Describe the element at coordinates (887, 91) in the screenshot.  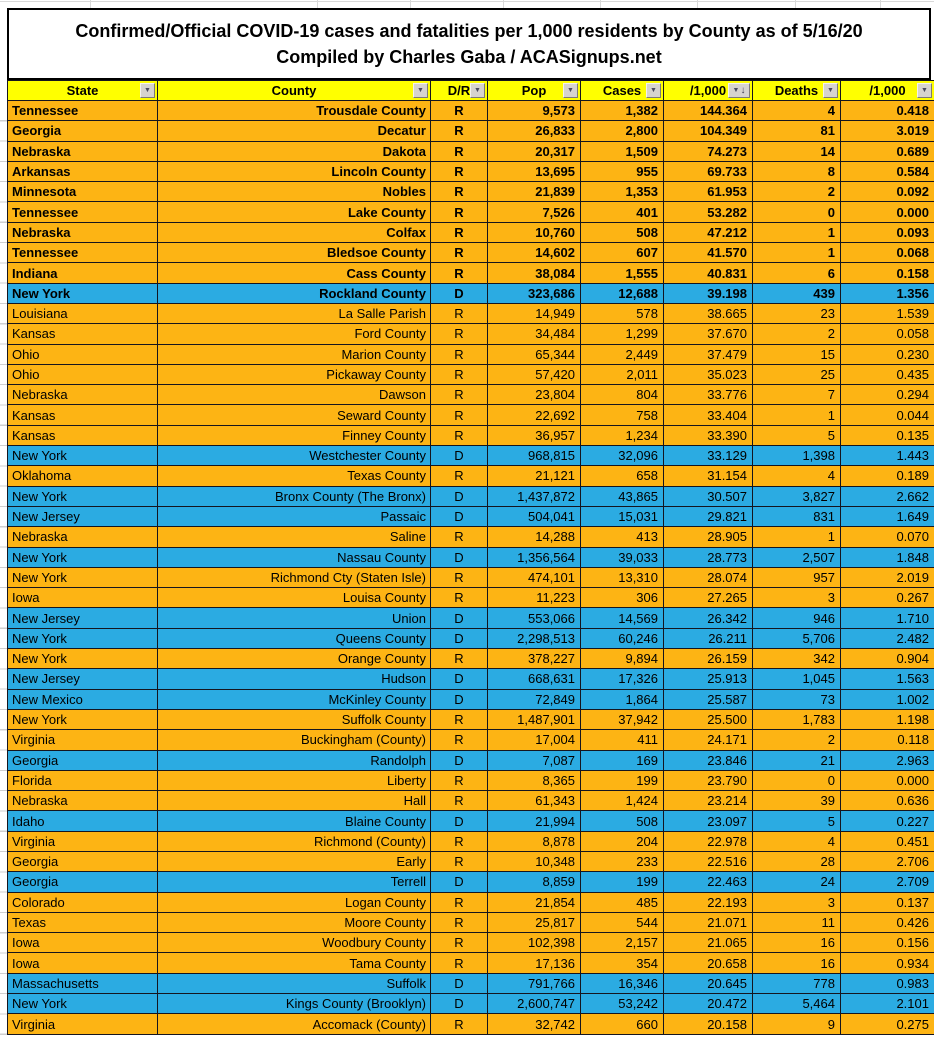
I see `column-header-deaths-per-1000: /1,000▼` at that location.